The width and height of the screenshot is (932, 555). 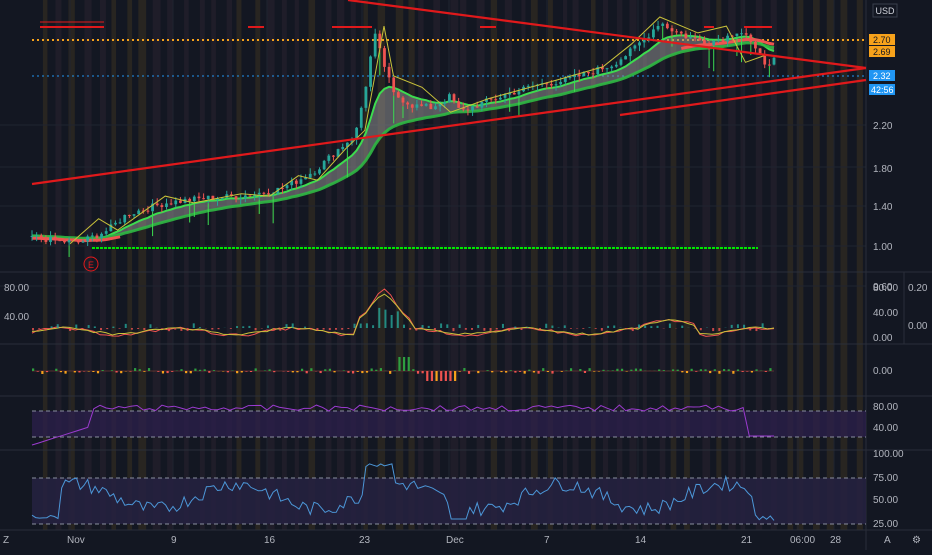 What do you see at coordinates (887, 540) in the screenshot?
I see `auto-scale-button: A` at bounding box center [887, 540].